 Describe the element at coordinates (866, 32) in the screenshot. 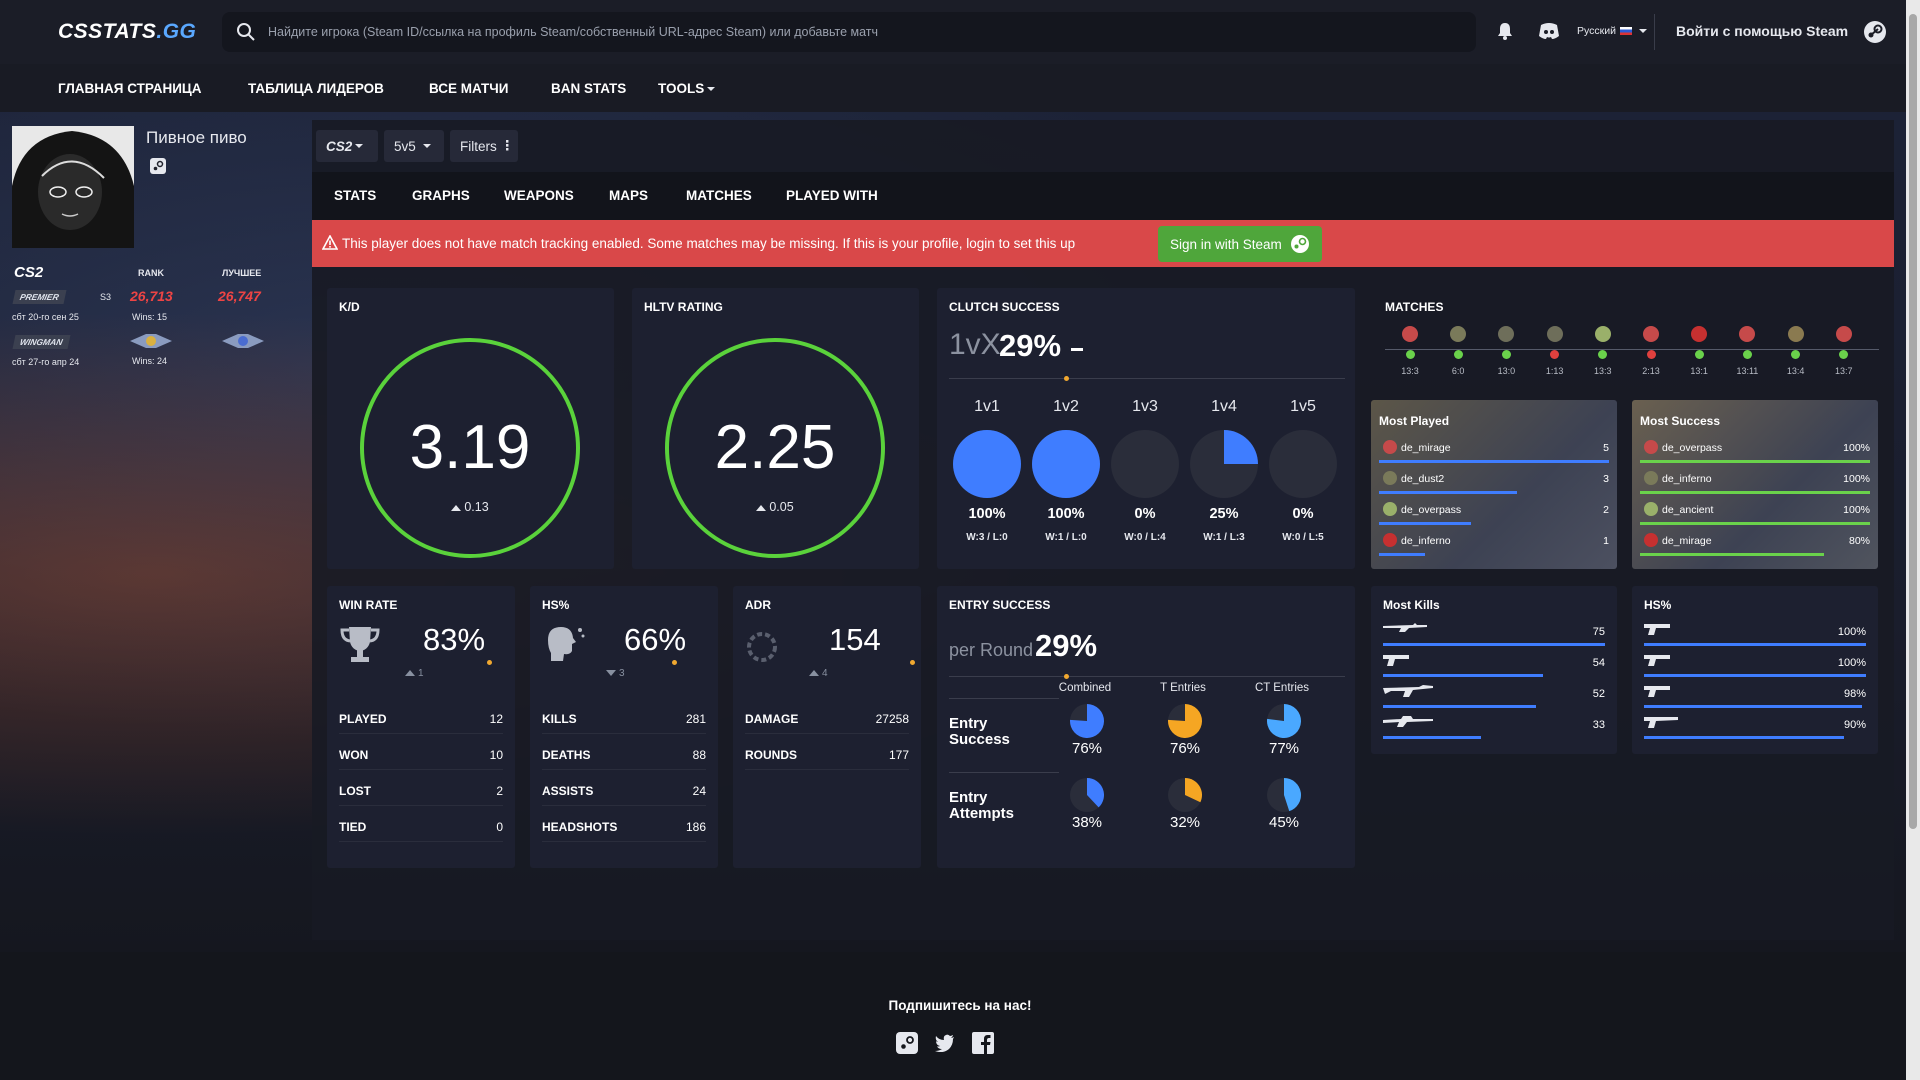

I see `search-input` at that location.